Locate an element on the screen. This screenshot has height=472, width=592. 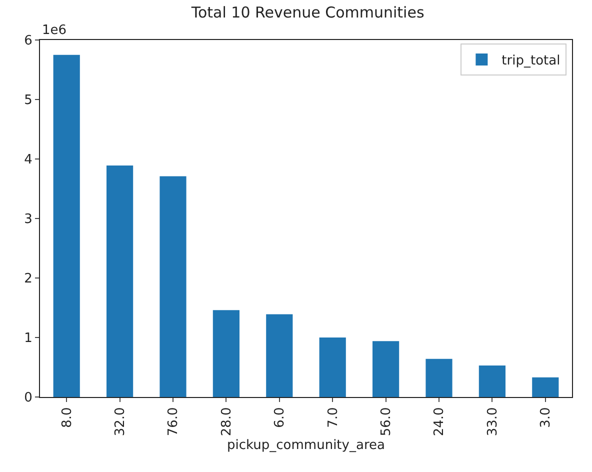
y-tick-label: 2 is located at coordinates (28, 279).